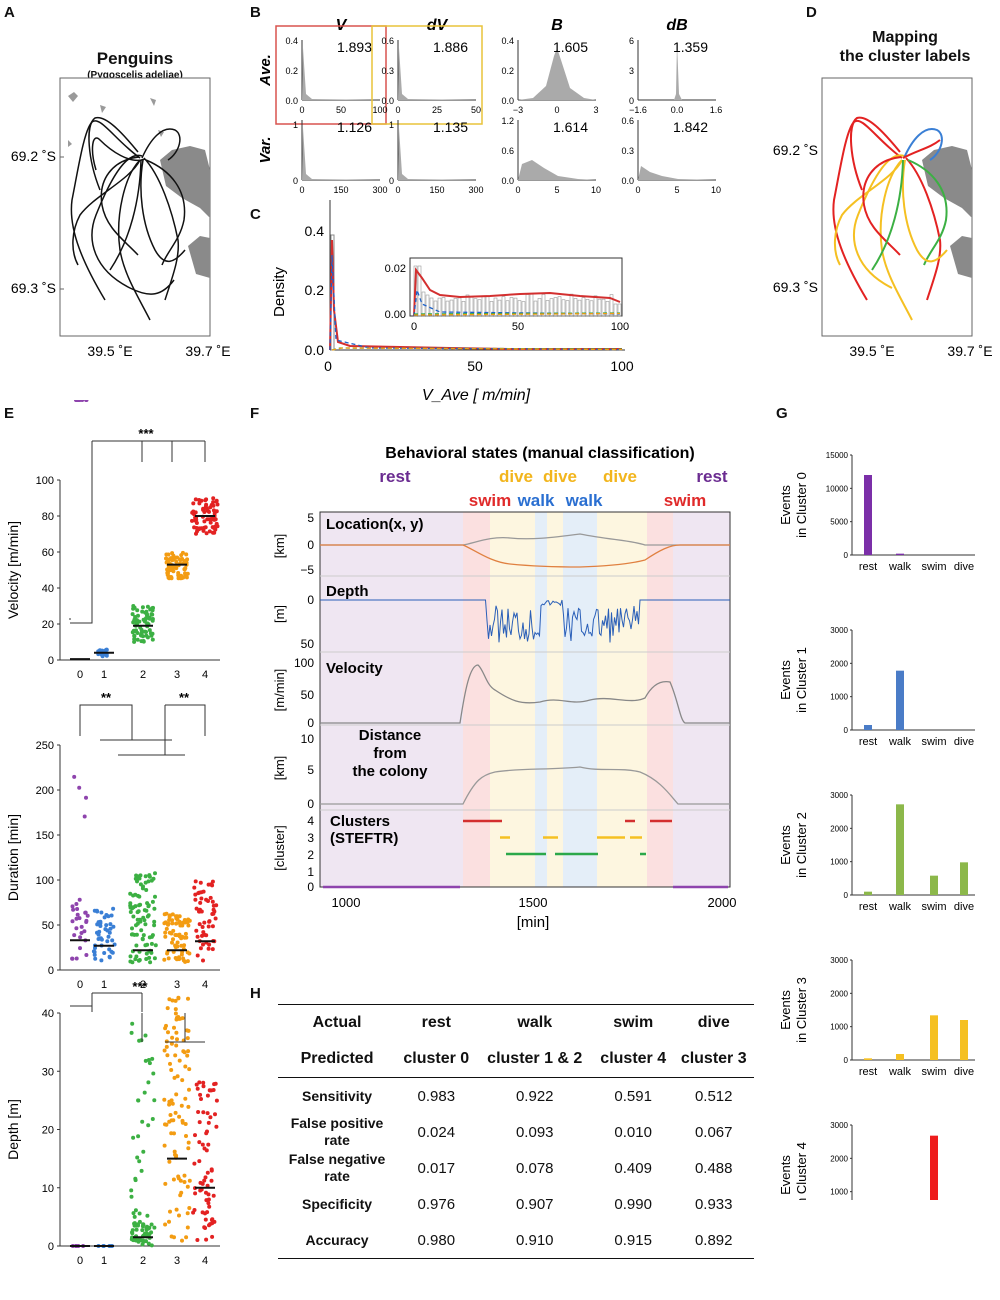 This screenshot has height=1300, width=1000. What do you see at coordinates (436, 1132) in the screenshot?
I see `h-cell: 0.024` at bounding box center [436, 1132].